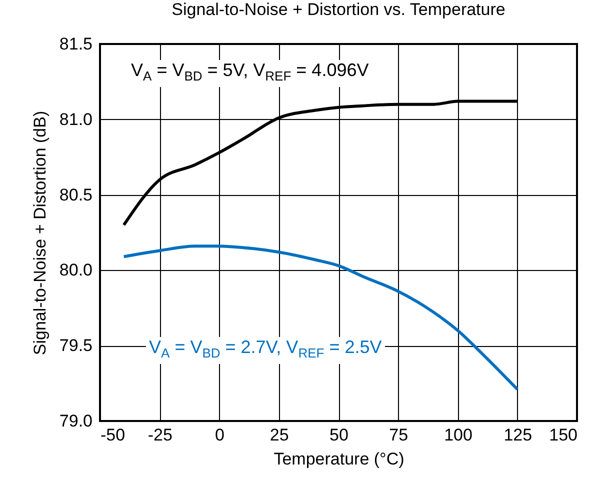 This screenshot has height=497, width=596. What do you see at coordinates (279, 435) in the screenshot?
I see `x-tick-label: 25` at bounding box center [279, 435].